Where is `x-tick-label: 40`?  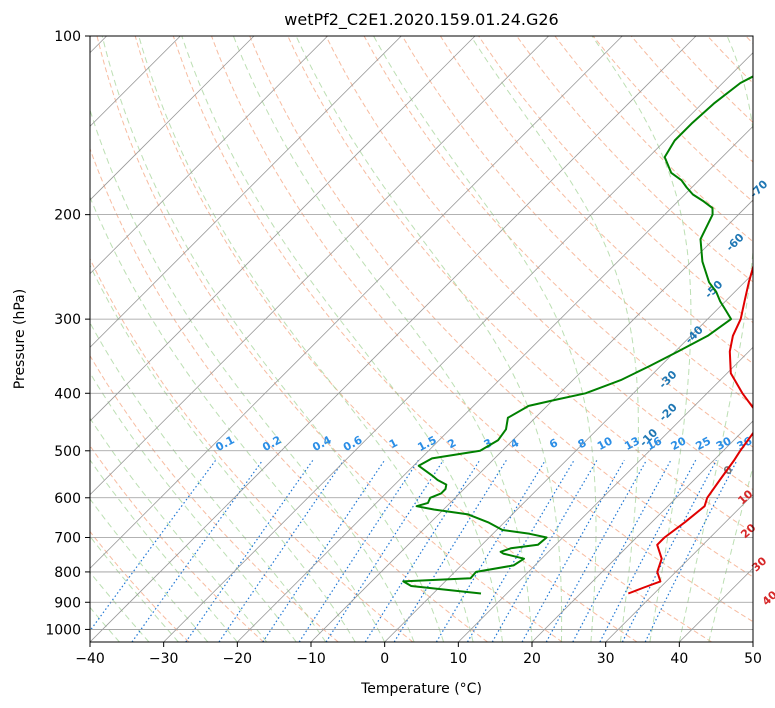
x-tick-label: 40 is located at coordinates (679, 659).